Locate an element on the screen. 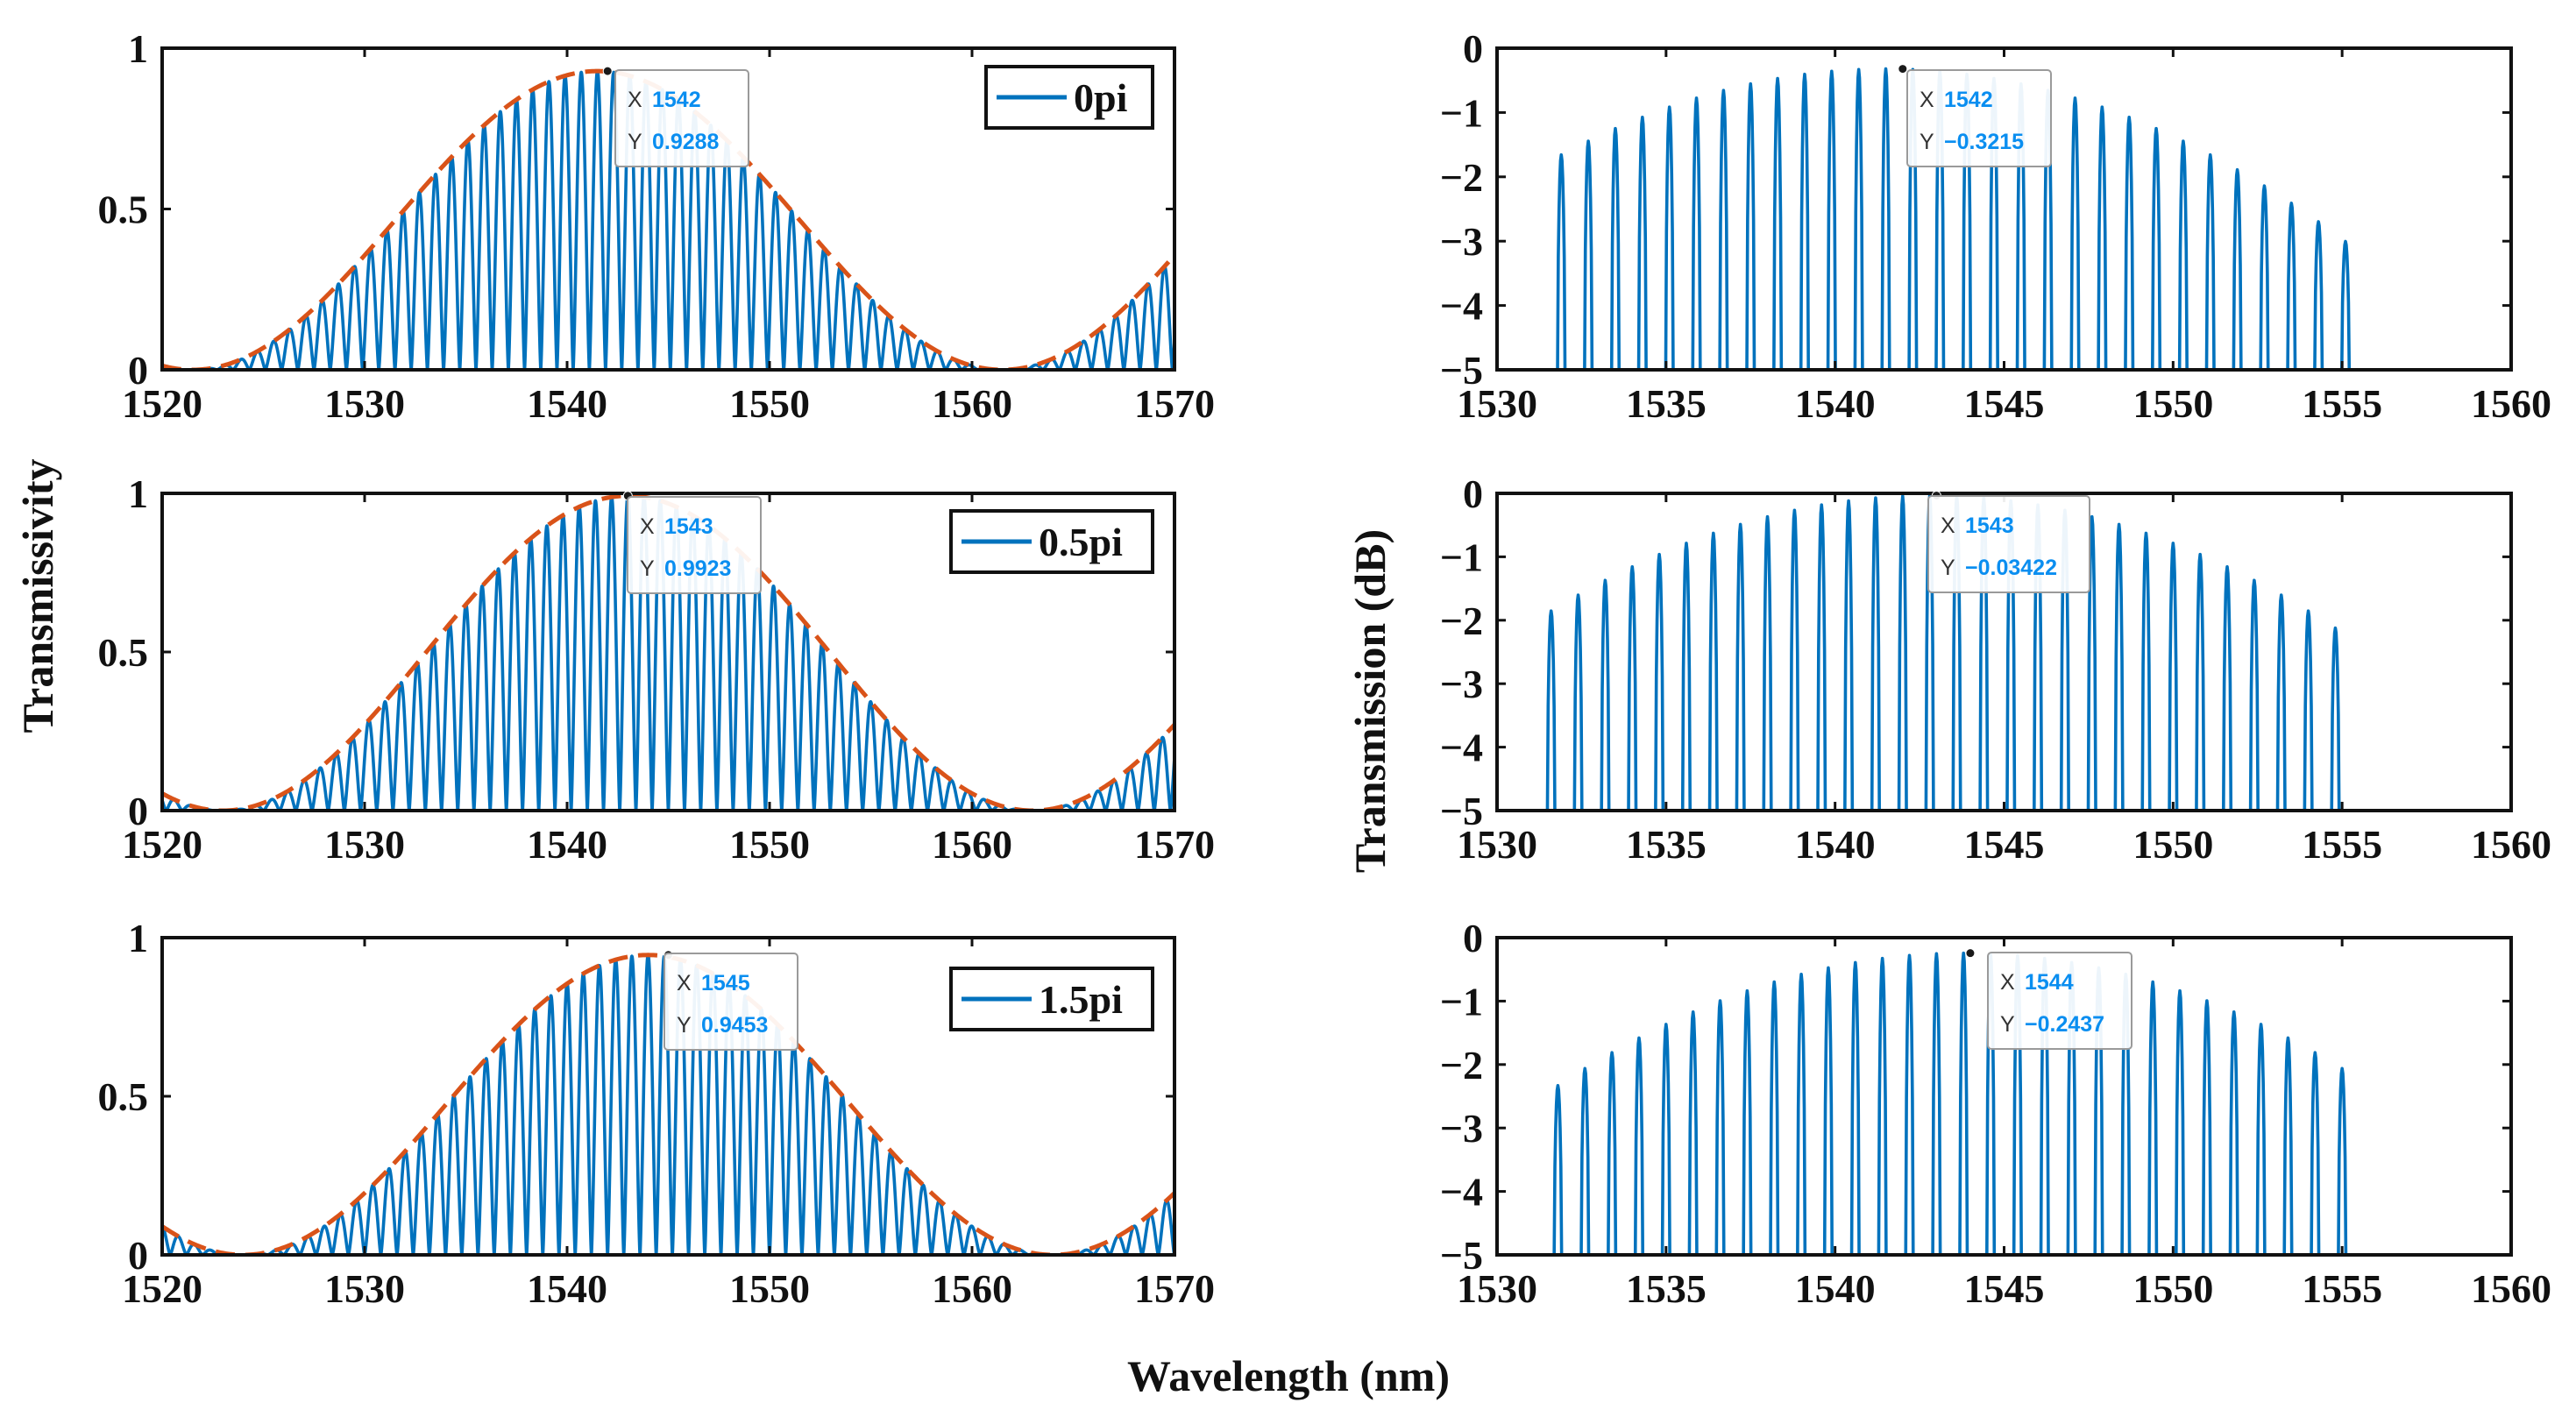  datatip: X 1544 Y −0.2437 is located at coordinates (2048, 999).